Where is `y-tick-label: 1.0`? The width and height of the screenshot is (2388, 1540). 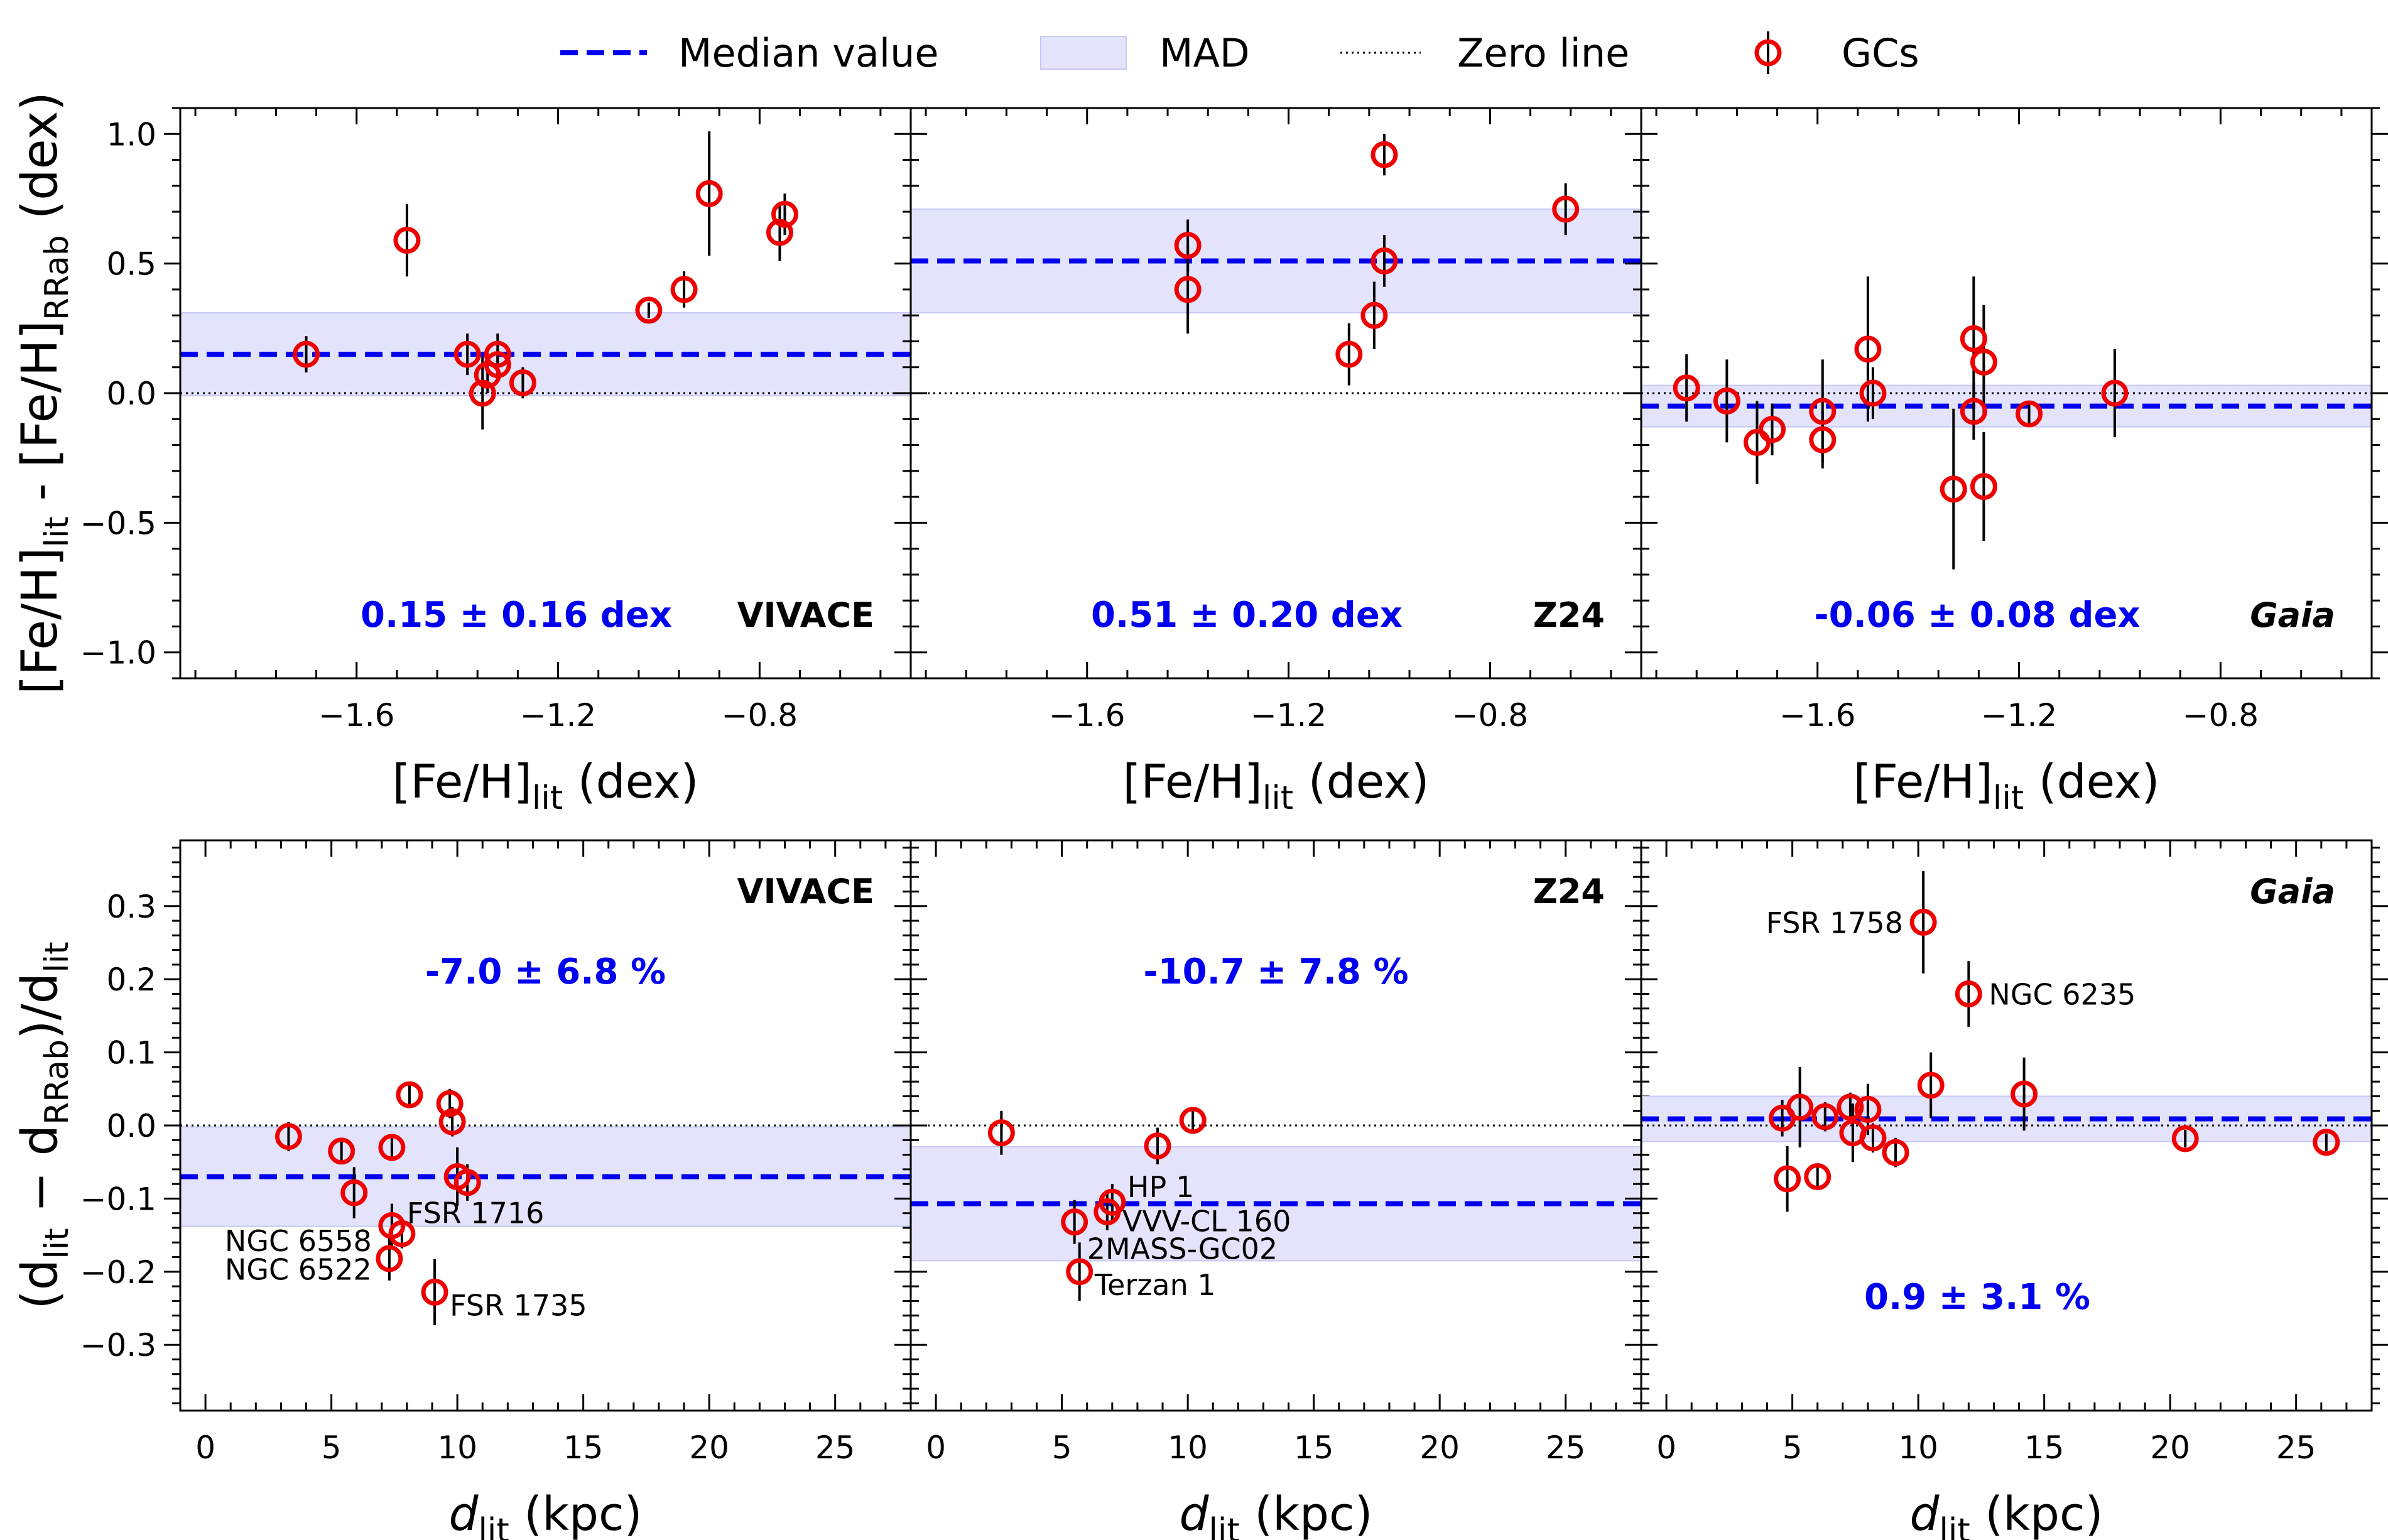
y-tick-label: 1.0 is located at coordinates (131, 134).